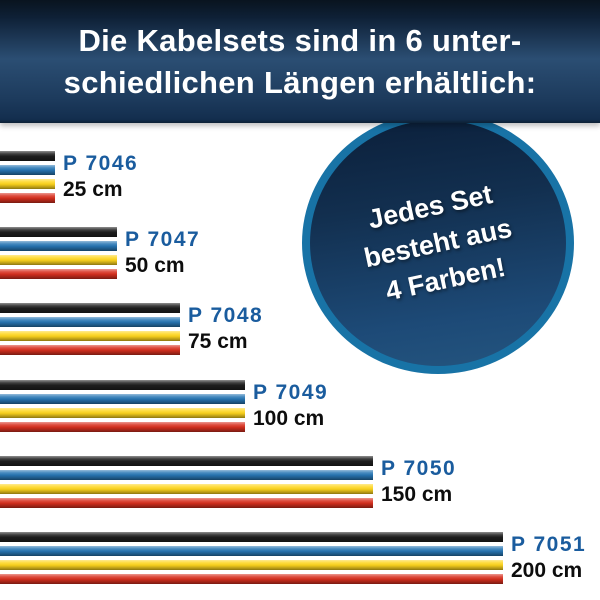 The width and height of the screenshot is (600, 600). Describe the element at coordinates (100, 177) in the screenshot. I see `cable-set-labels: P 7046 25 cm` at that location.